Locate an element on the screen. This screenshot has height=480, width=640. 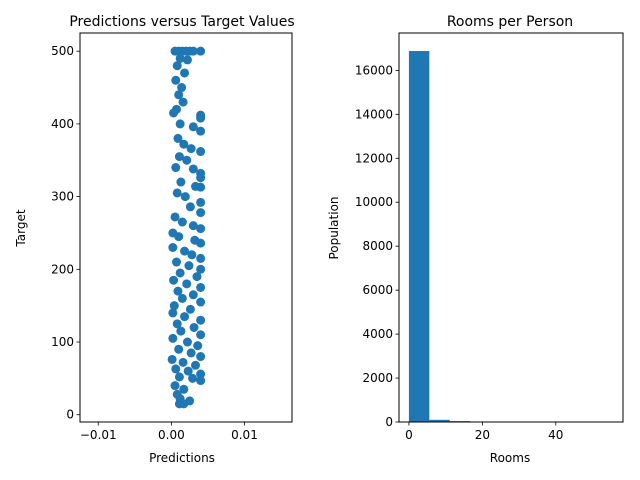
histogram-x-ticks: 0 20 40 is located at coordinates (484, 432).